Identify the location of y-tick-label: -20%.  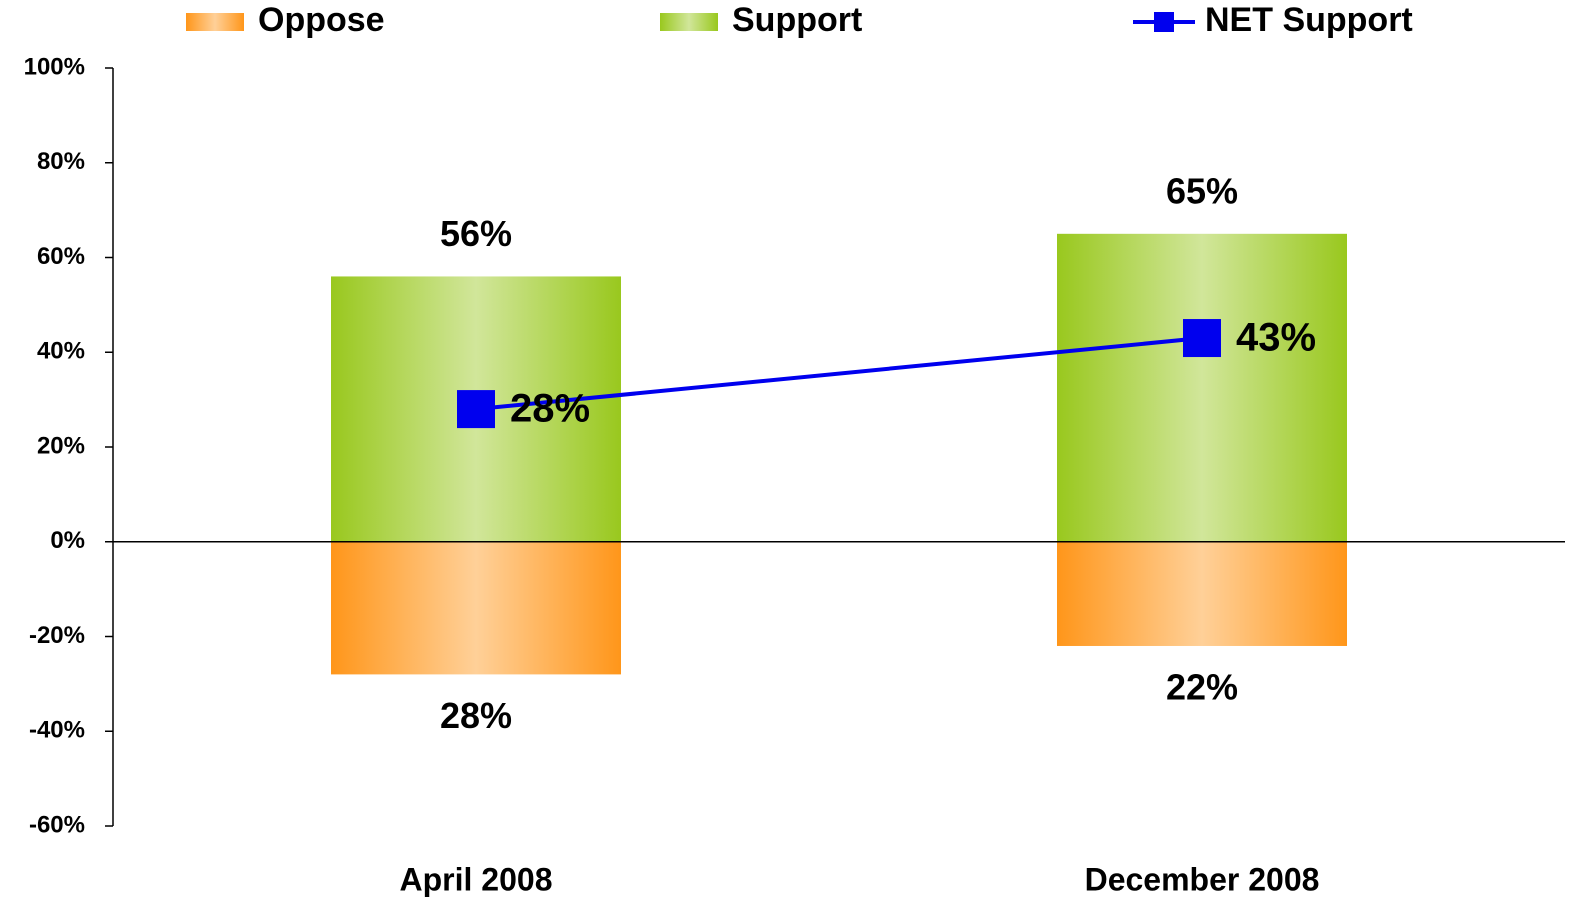
(57, 635).